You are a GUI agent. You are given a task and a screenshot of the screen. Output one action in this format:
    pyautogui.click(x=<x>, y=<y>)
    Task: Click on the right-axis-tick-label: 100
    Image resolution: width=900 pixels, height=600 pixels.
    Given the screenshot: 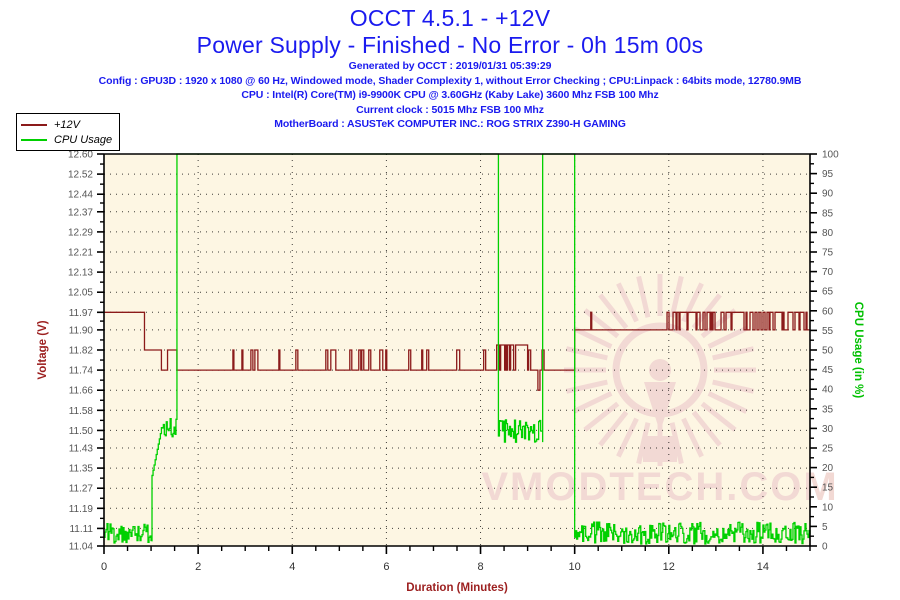 What is the action you would take?
    pyautogui.click(x=830, y=155)
    